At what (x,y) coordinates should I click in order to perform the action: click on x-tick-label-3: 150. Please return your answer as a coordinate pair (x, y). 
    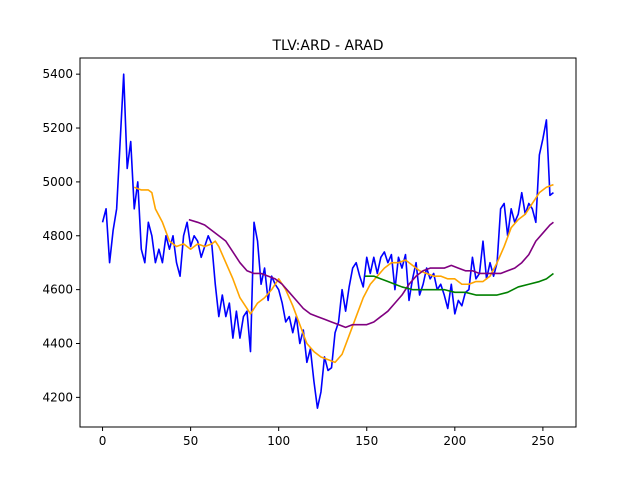
    Looking at the image, I should click on (366, 441).